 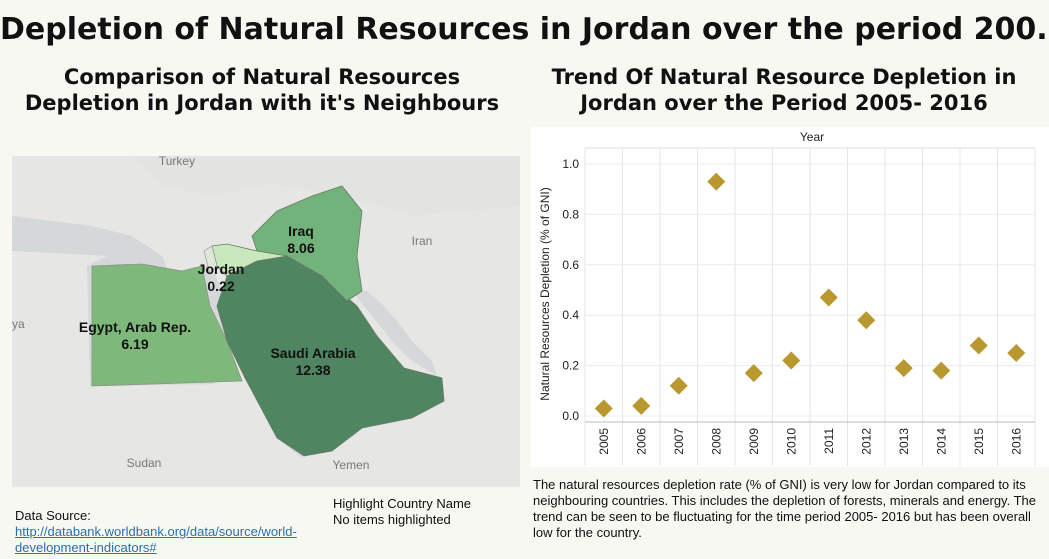 I want to click on data-point-2009, so click(x=753, y=373).